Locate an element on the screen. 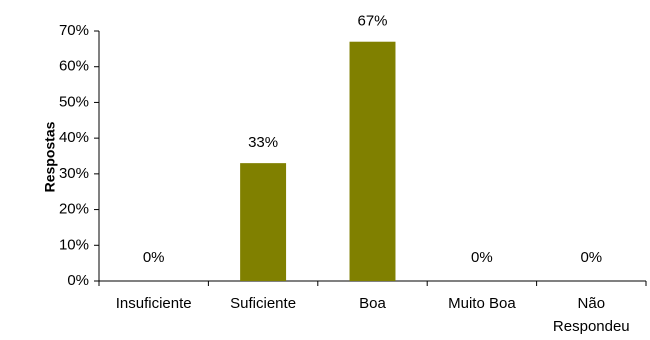 The width and height of the screenshot is (650, 340). y-tick-label: 0% is located at coordinates (78, 280).